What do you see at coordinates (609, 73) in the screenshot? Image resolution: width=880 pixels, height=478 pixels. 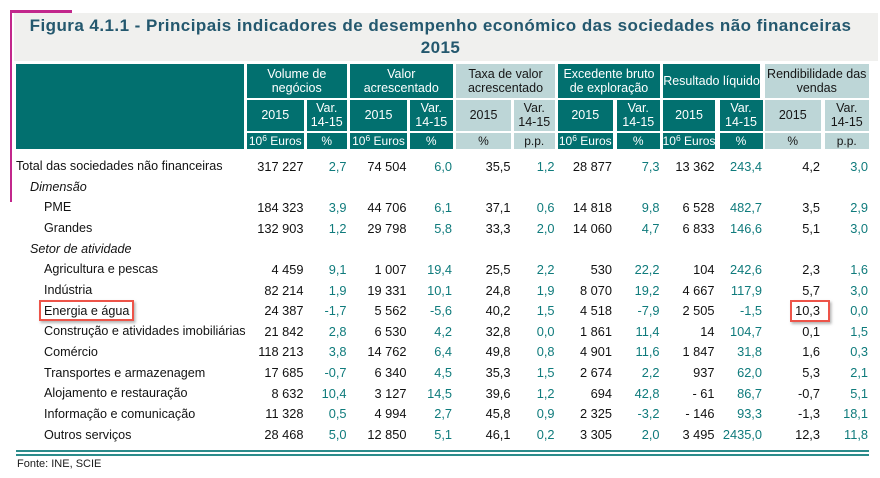 I see `group-label-line: Excedente bruto` at bounding box center [609, 73].